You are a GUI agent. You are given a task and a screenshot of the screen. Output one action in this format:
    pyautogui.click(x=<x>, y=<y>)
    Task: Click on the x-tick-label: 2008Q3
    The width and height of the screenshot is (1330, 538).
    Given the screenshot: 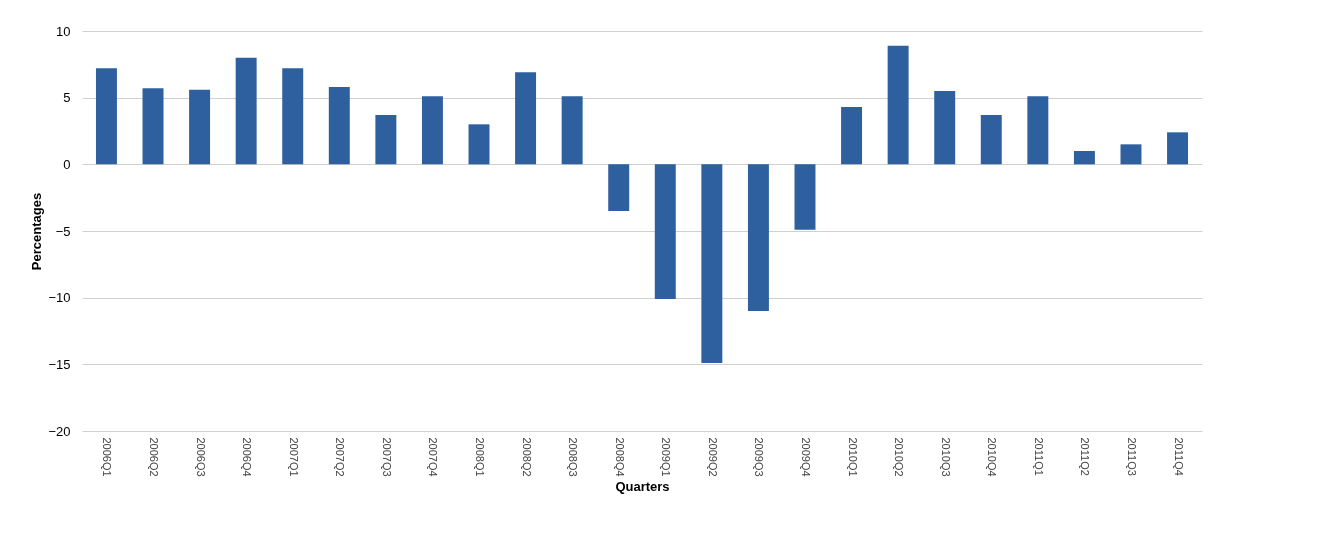 What is the action you would take?
    pyautogui.click(x=573, y=457)
    